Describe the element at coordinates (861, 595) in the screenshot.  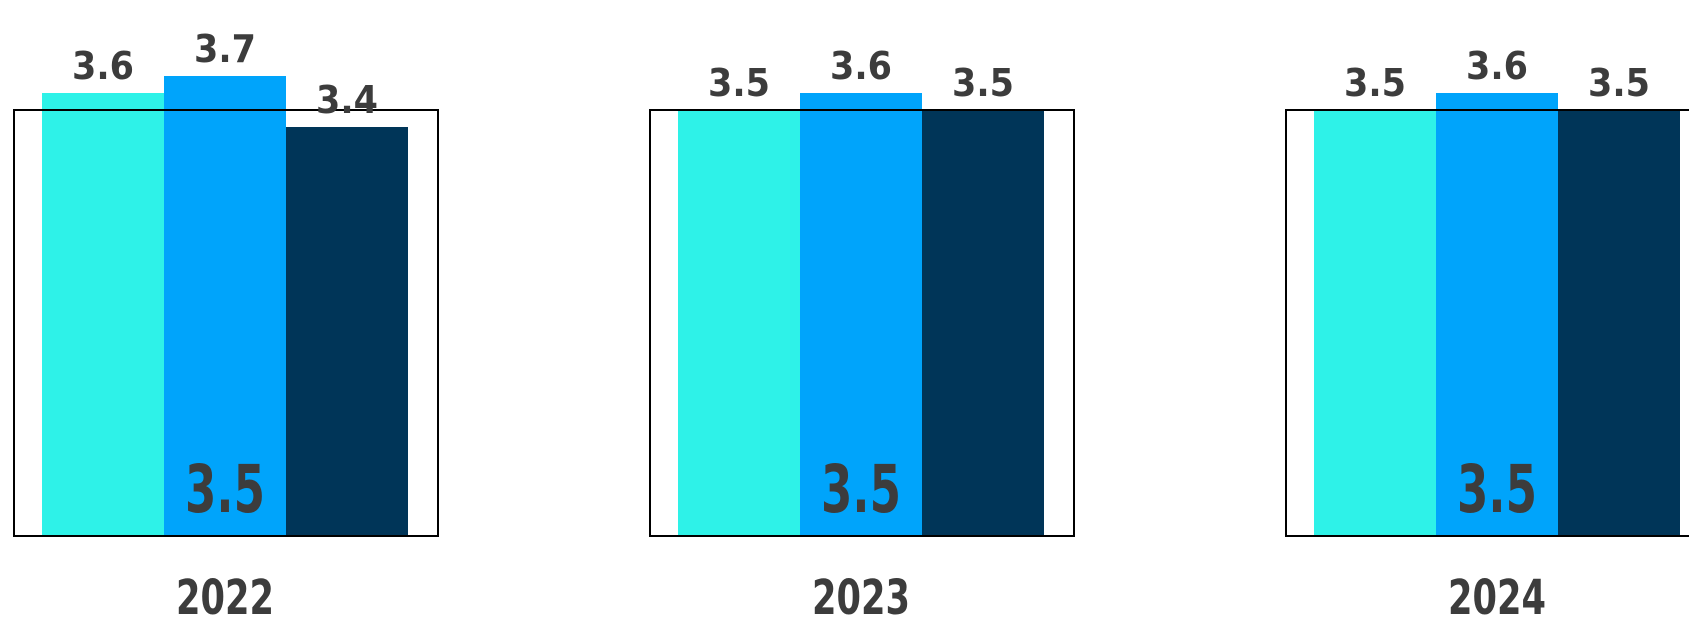
I see `year-label-2023: 2023` at that location.